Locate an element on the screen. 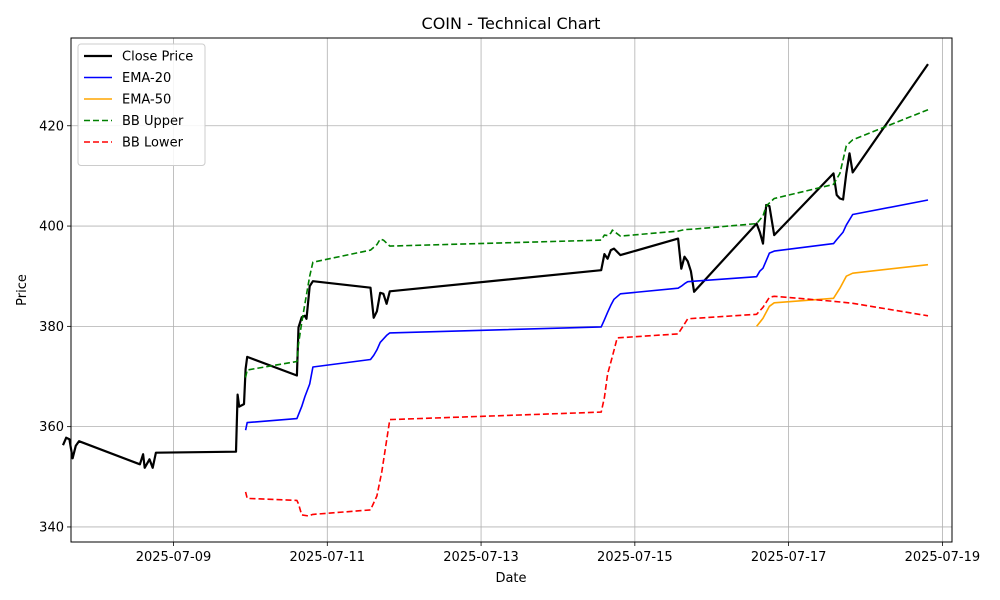  y-tick-label: 420 is located at coordinates (51, 126).